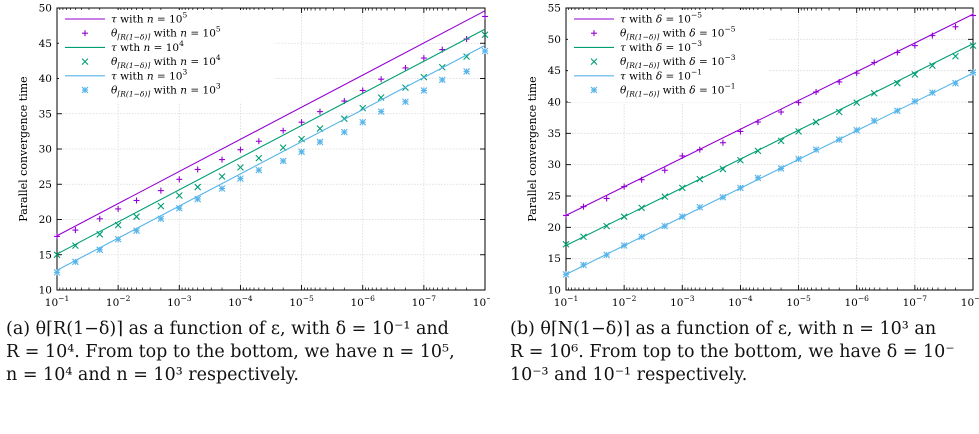 This screenshot has height=434, width=979. I want to click on a-y-tick-label-8: 50, so click(45, 9).